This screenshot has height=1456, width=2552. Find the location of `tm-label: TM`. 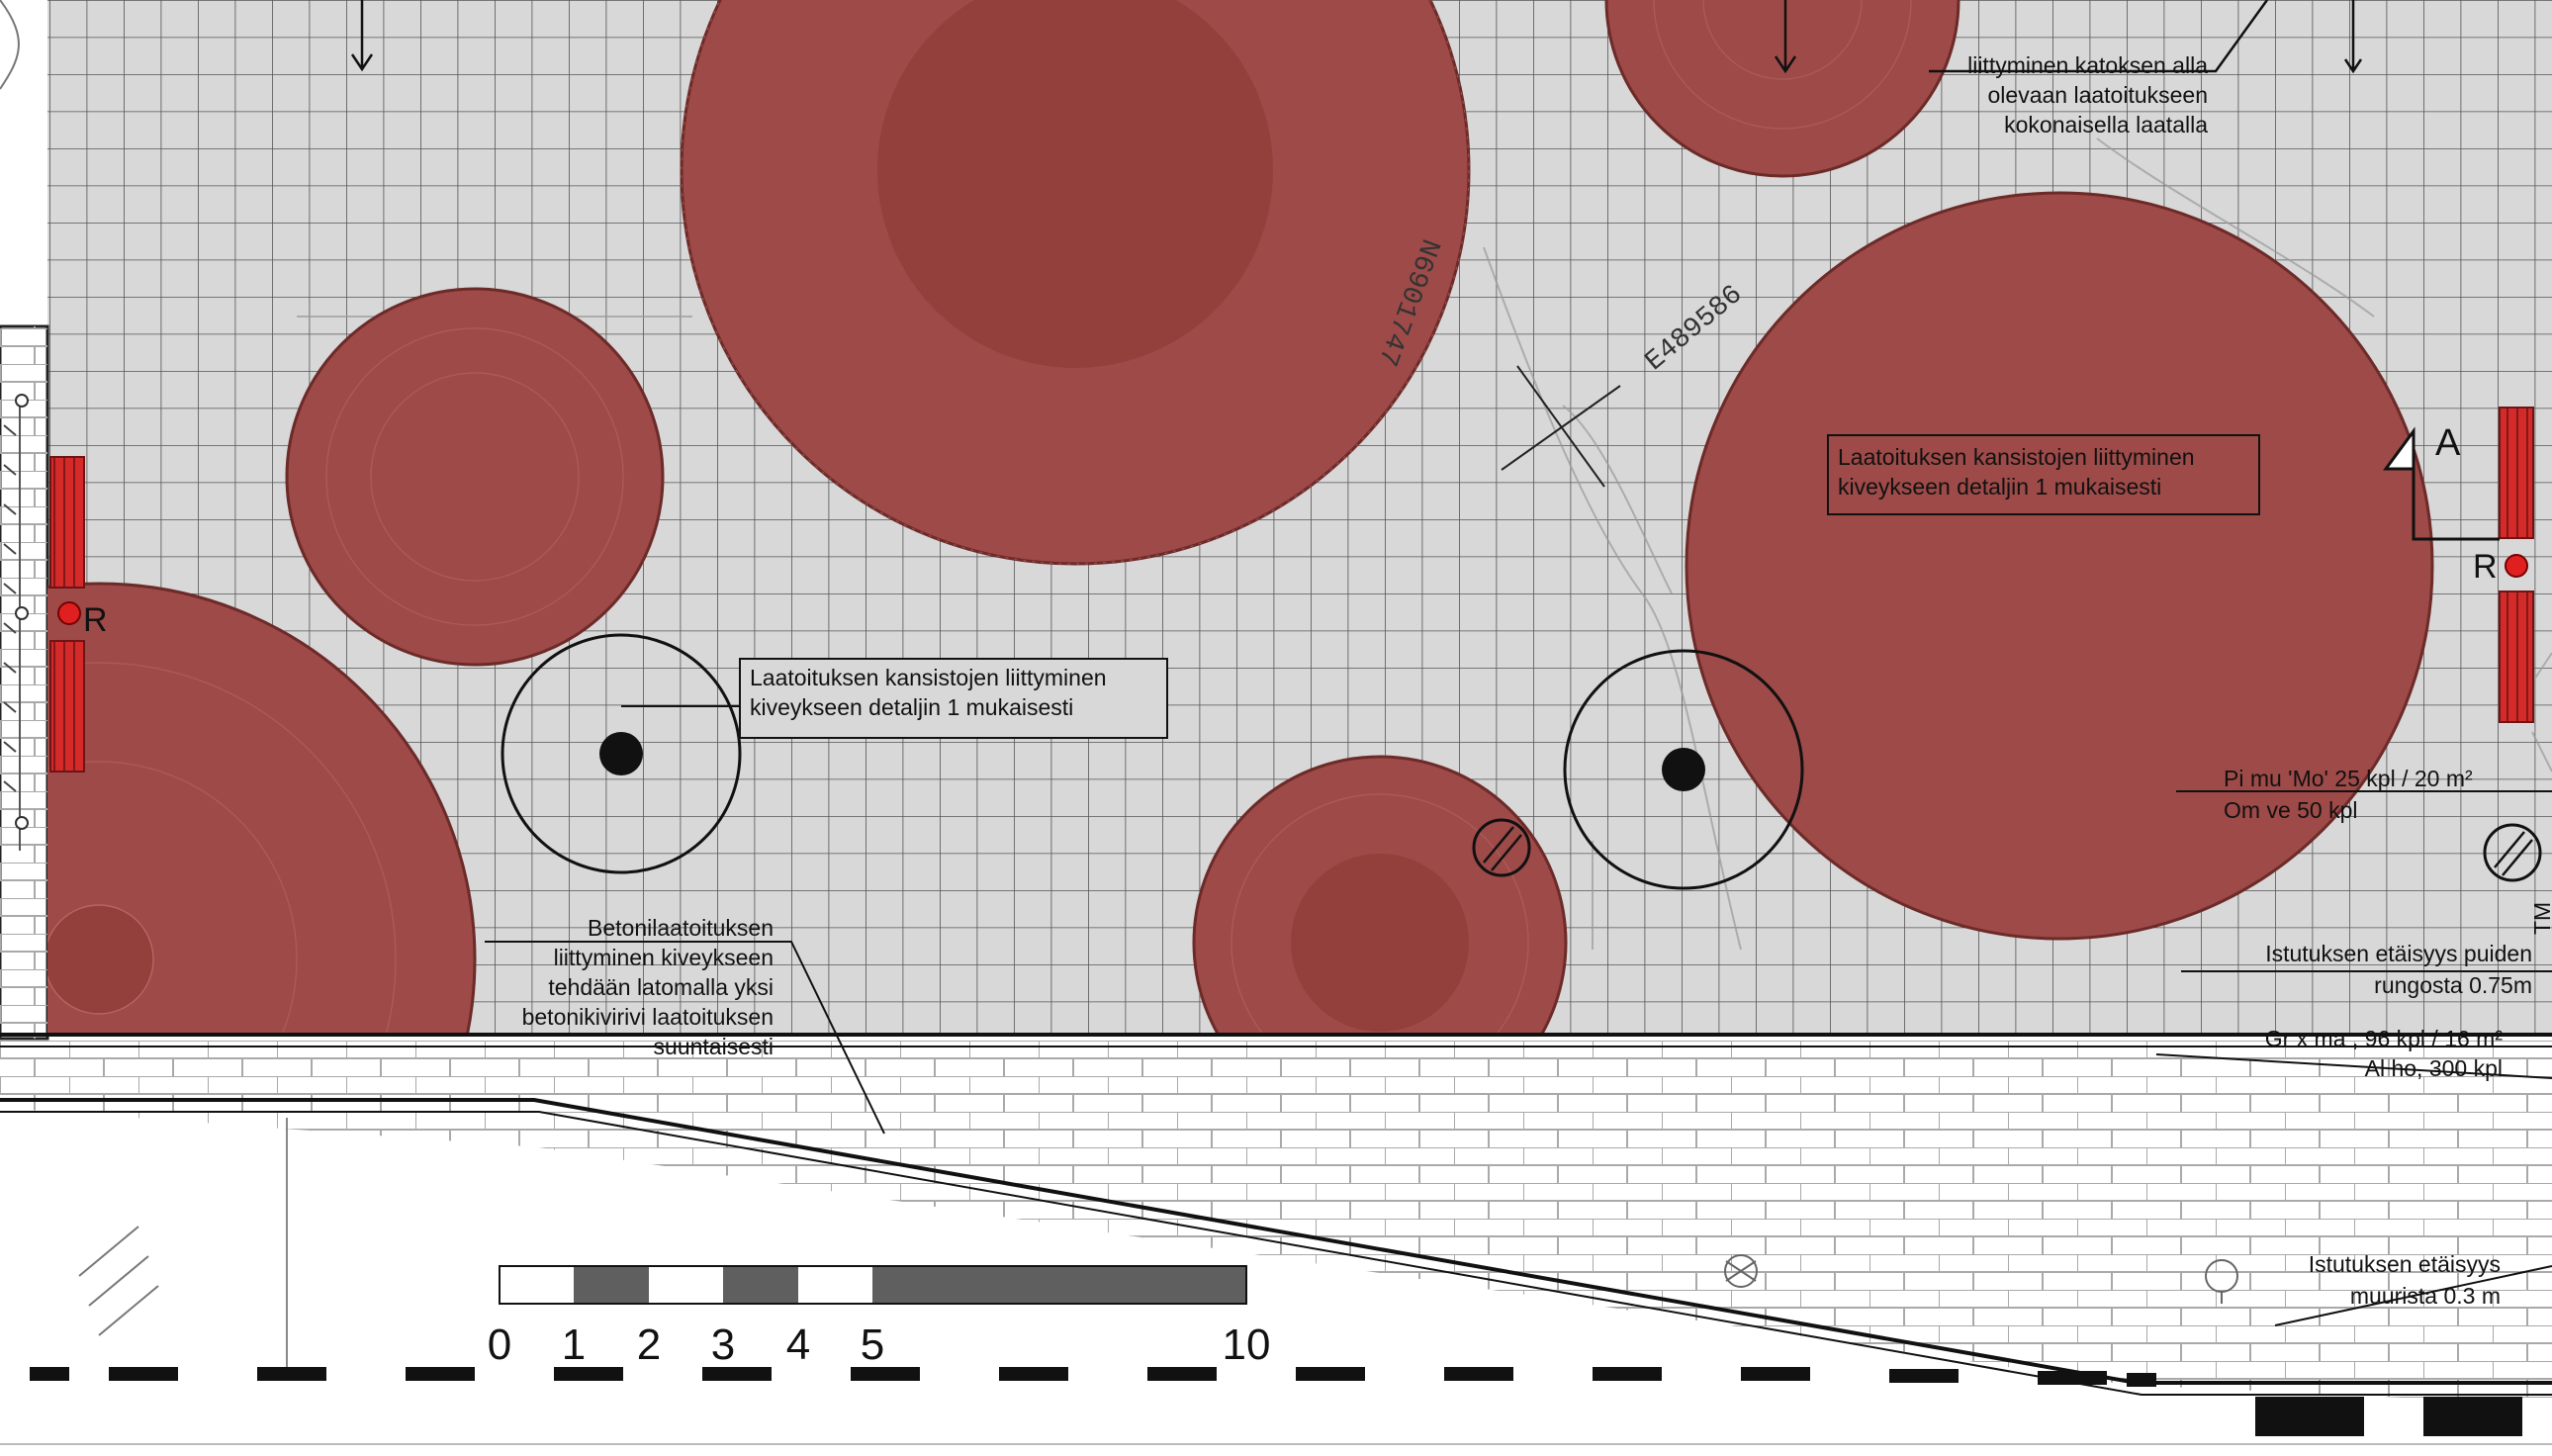

tm-label: TM is located at coordinates (2540, 918).